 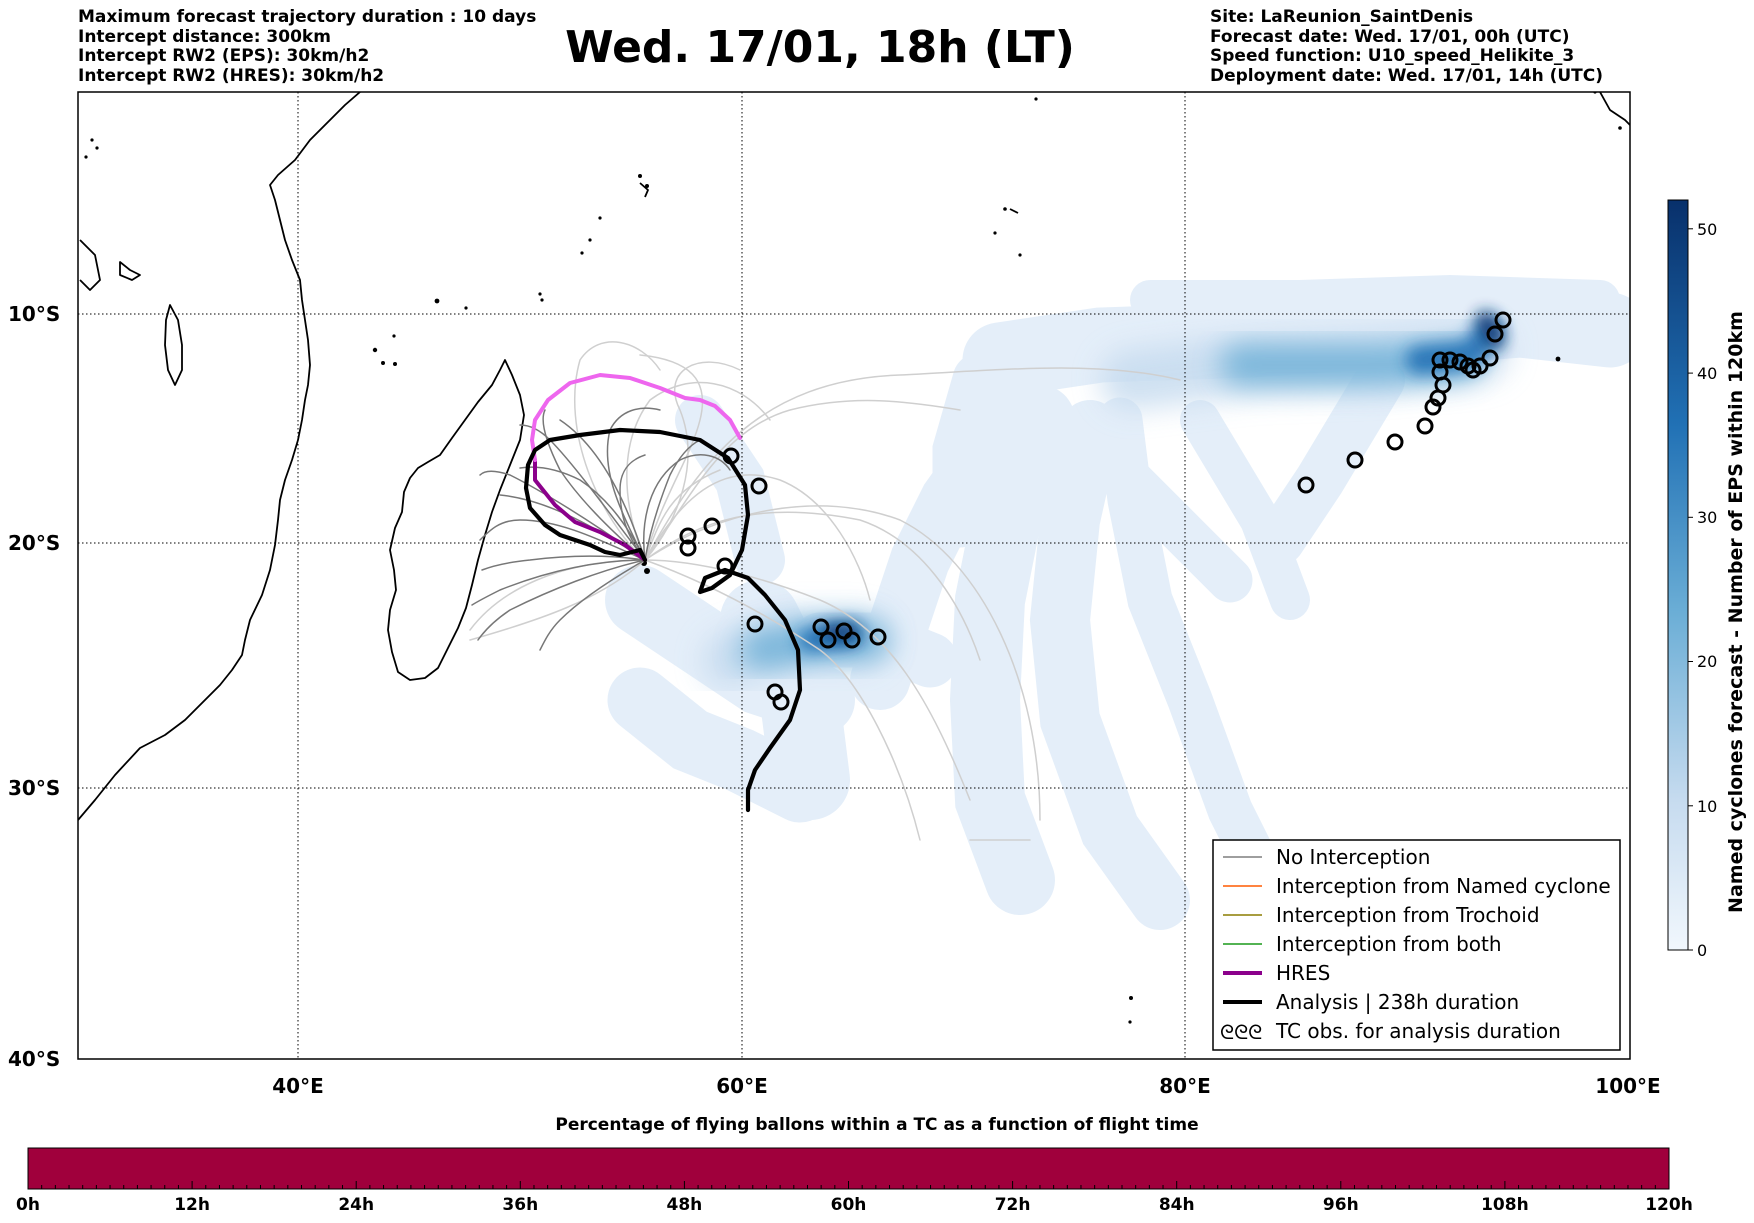 What do you see at coordinates (1392, 56) in the screenshot?
I see `header-right-line: Speed function: U10_speed_Helikite_3` at bounding box center [1392, 56].